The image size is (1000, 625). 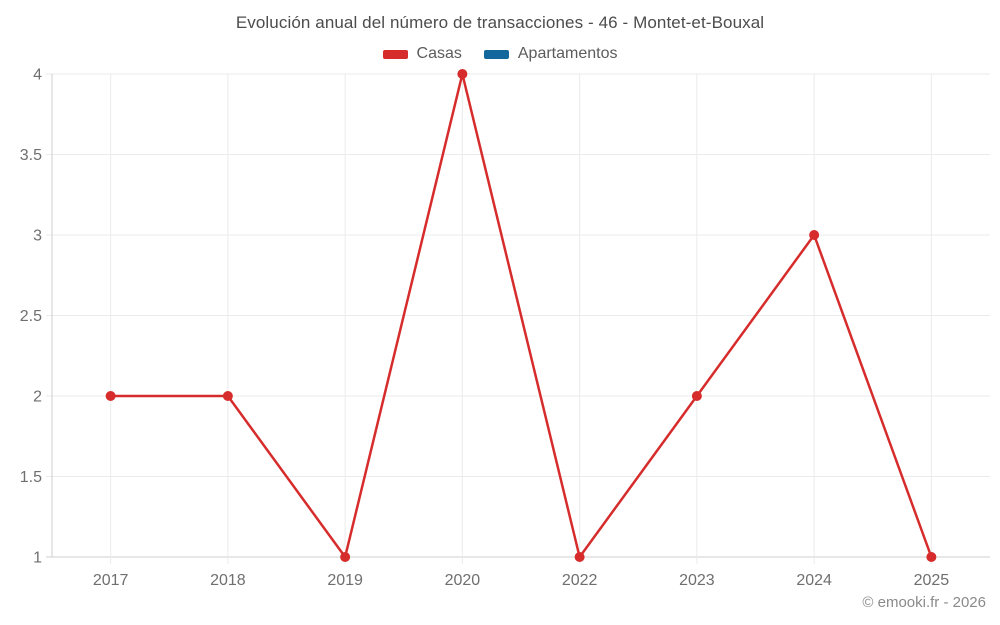 What do you see at coordinates (496, 54) in the screenshot?
I see `legend-swatch-apartamentos` at bounding box center [496, 54].